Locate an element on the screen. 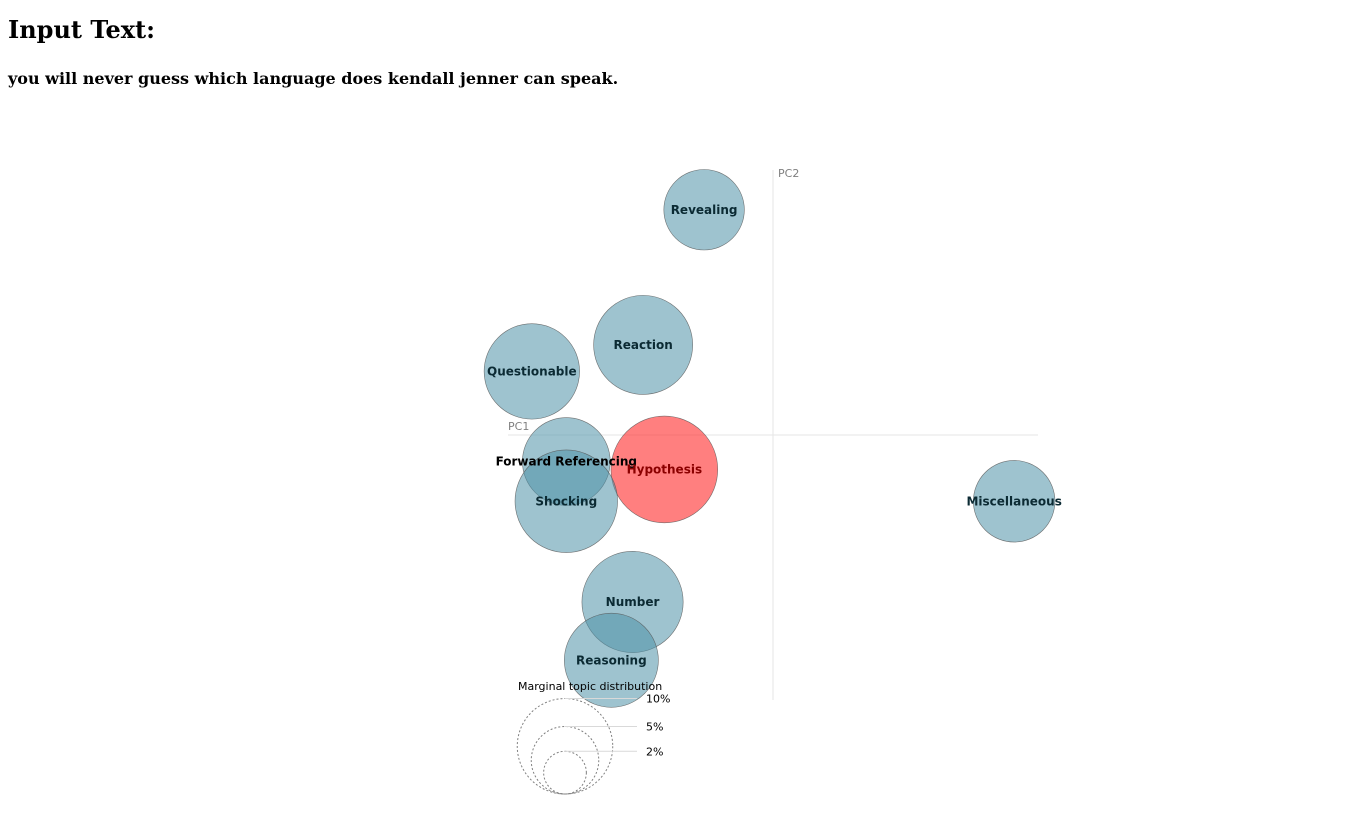 This screenshot has height=839, width=1351. legend-title: Marginal topic distribution is located at coordinates (590, 686).